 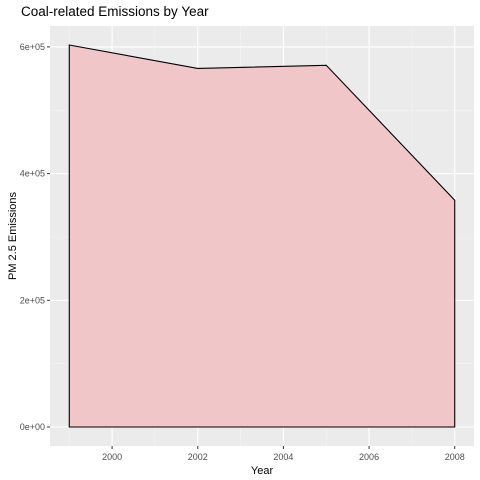 I want to click on y-axis: 0e+00 2e+05 4e+05 6e+05, so click(x=35, y=237).